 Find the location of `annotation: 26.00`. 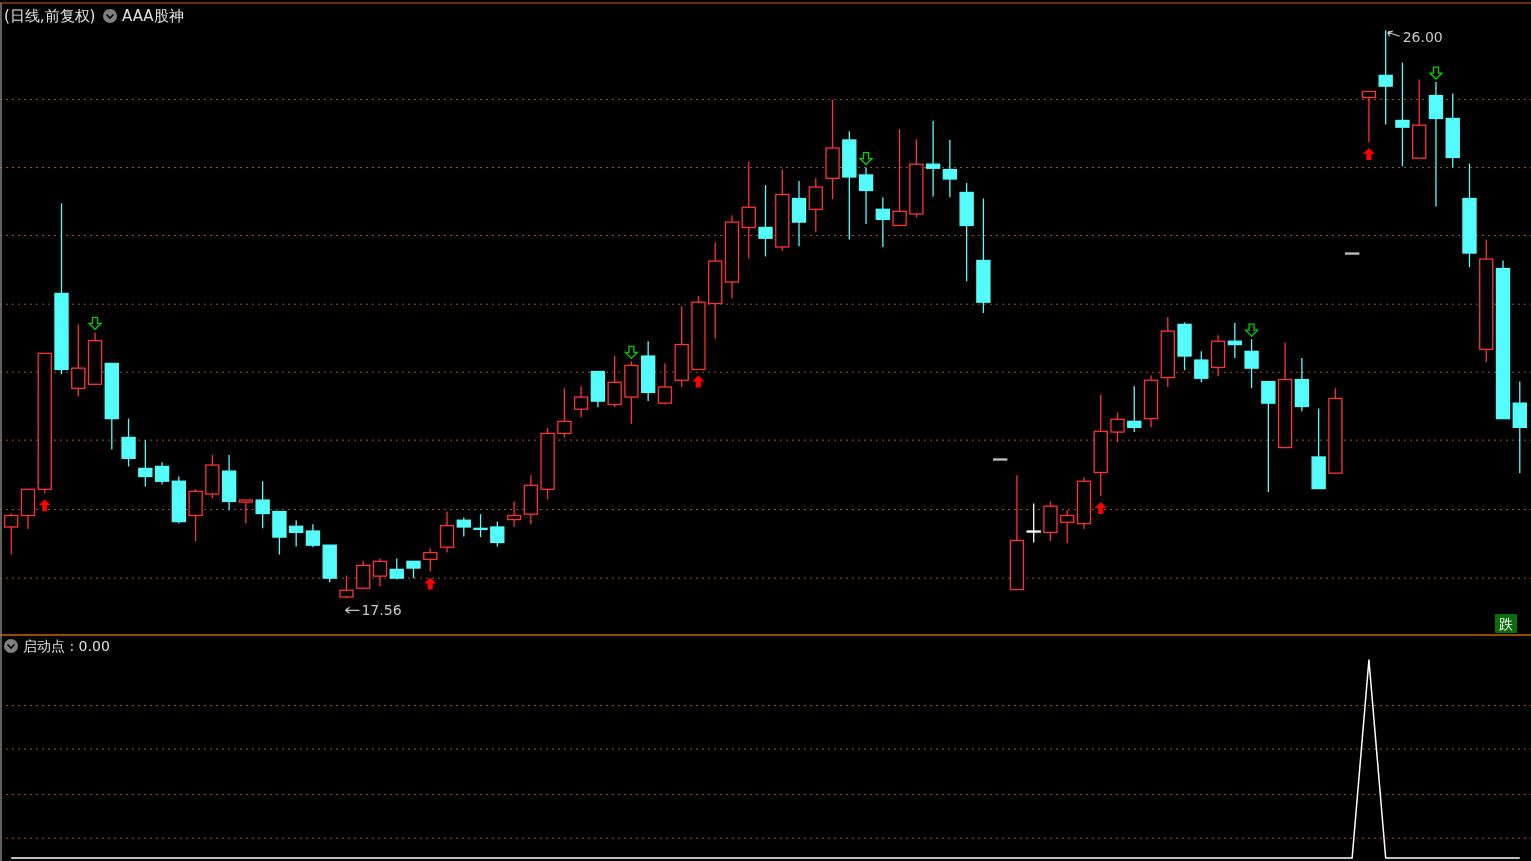

annotation: 26.00 is located at coordinates (1422, 37).